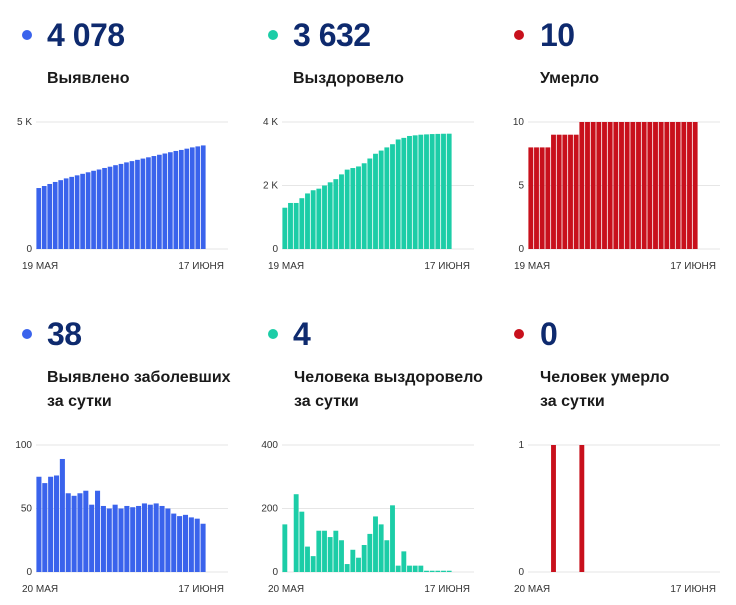 The image size is (736, 605). Describe the element at coordinates (64, 334) in the screenshot. I see `daily-detected-value: 38` at that location.